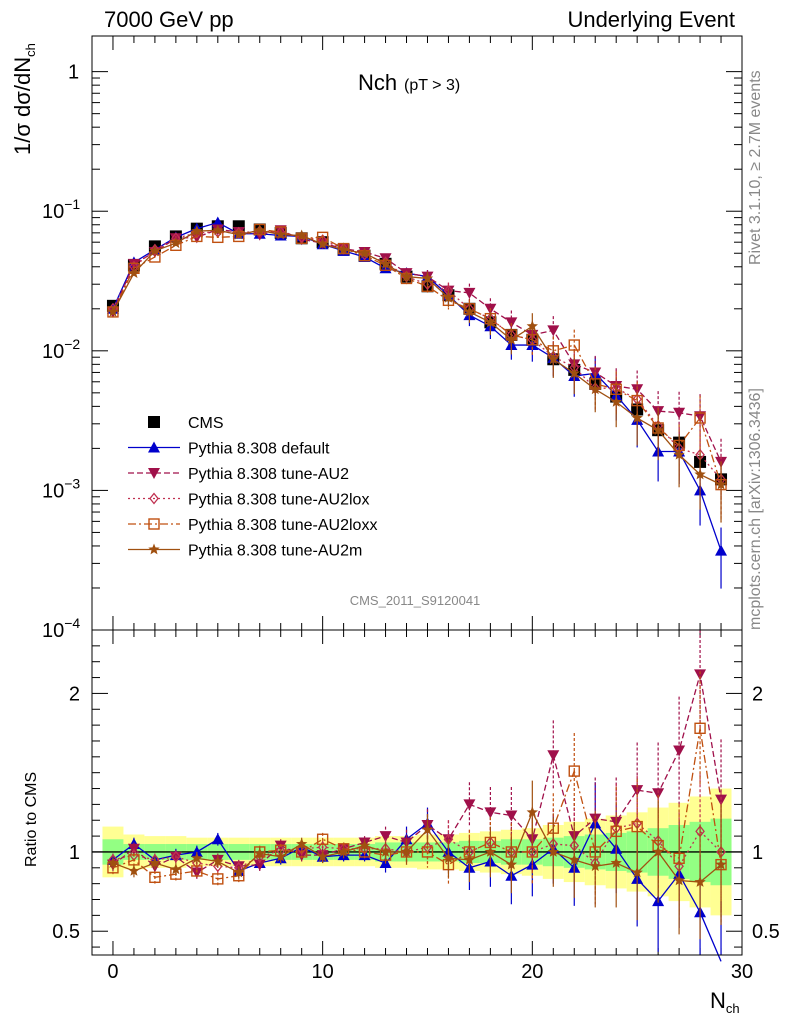 Image resolution: width=786 pixels, height=1024 pixels. What do you see at coordinates (72, 344) in the screenshot?
I see `main-y-tick-exp: −2` at bounding box center [72, 344].